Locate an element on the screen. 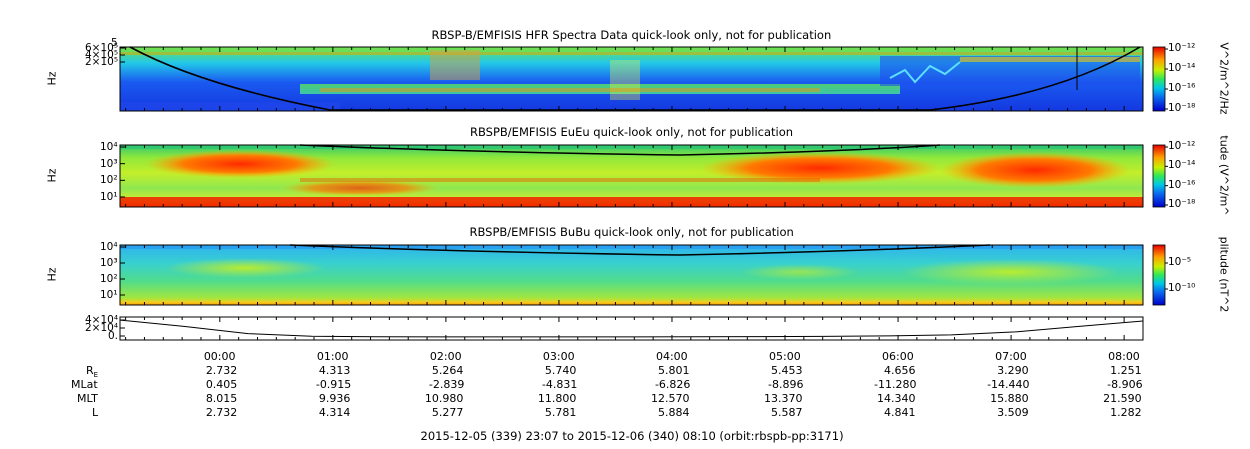 The width and height of the screenshot is (1250, 449). ephemeris-value: 3.290 is located at coordinates (1013, 370).